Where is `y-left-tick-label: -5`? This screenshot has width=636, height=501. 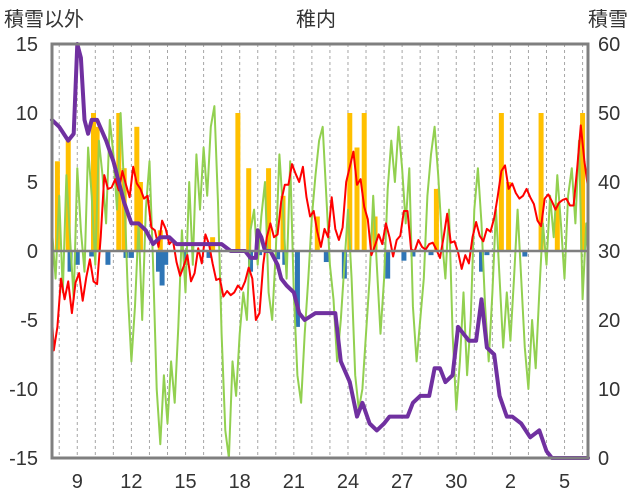 y-left-tick-label: -5 is located at coordinates (29, 321).